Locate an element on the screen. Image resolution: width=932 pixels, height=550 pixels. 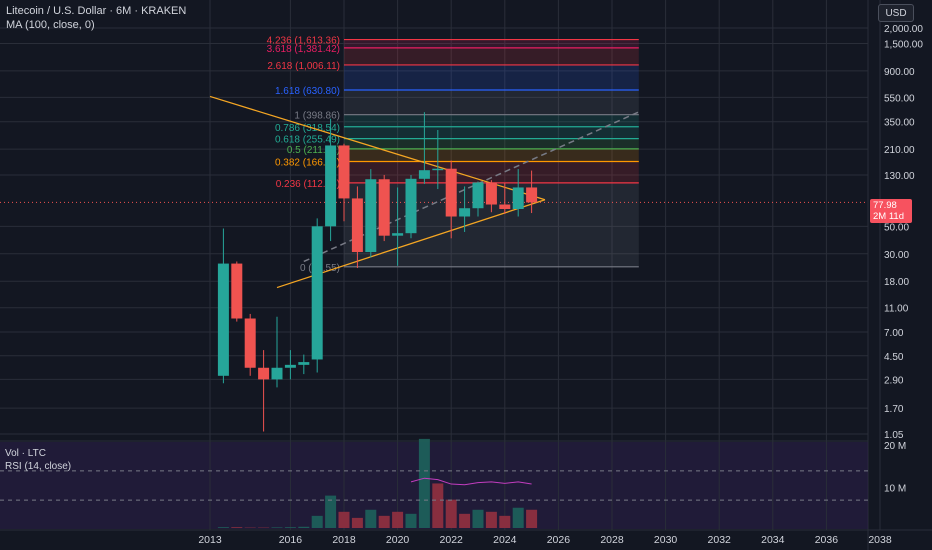
last-price-tag: 77.98 2M 11d is located at coordinates (891, 211).